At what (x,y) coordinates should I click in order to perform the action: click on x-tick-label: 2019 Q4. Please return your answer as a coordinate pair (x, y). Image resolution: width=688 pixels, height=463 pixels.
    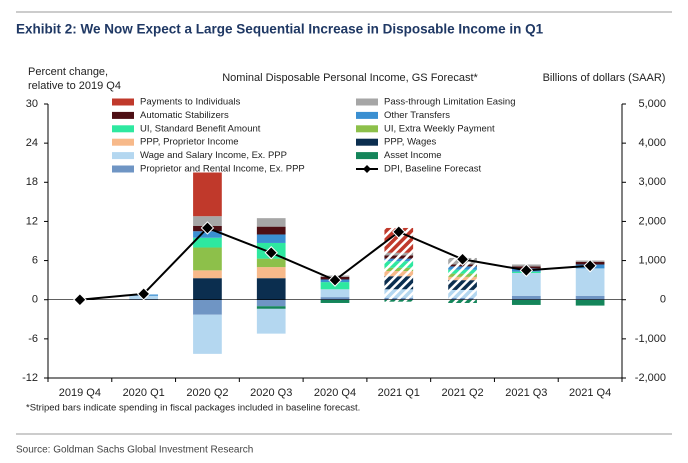
    Looking at the image, I should click on (80, 393).